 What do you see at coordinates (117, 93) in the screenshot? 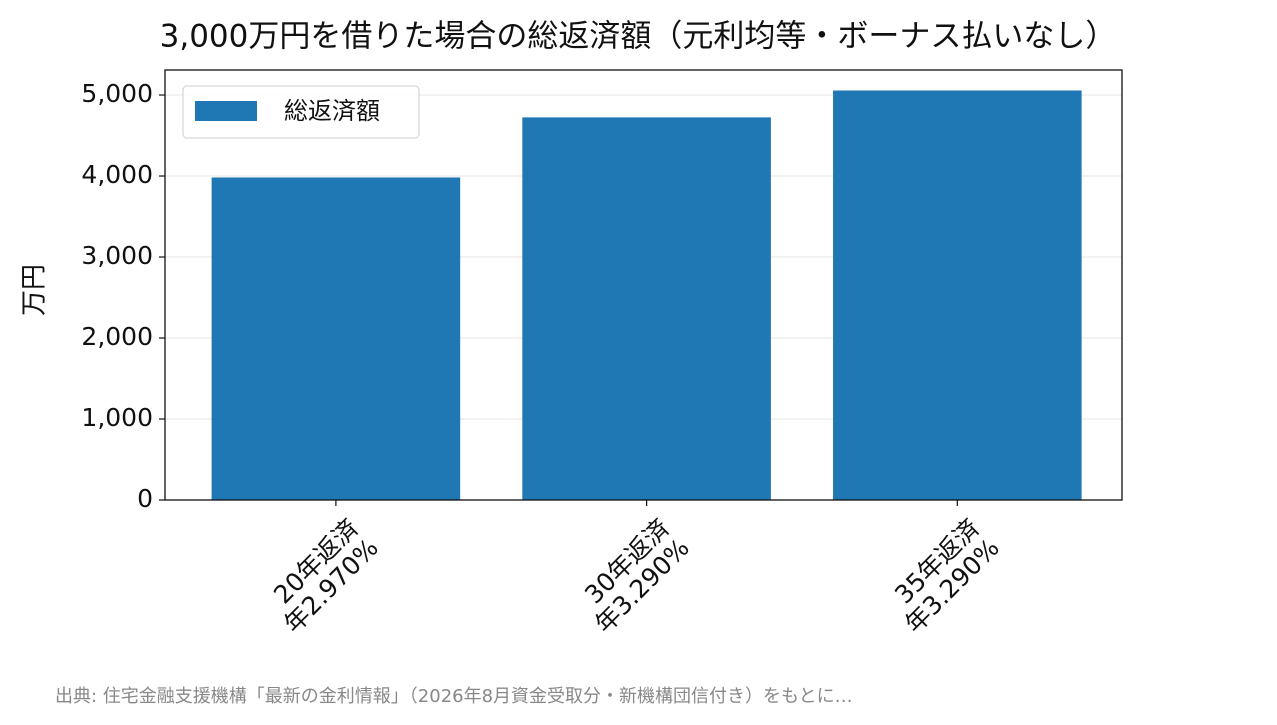
I see `y-tick-label: 5,000` at bounding box center [117, 93].